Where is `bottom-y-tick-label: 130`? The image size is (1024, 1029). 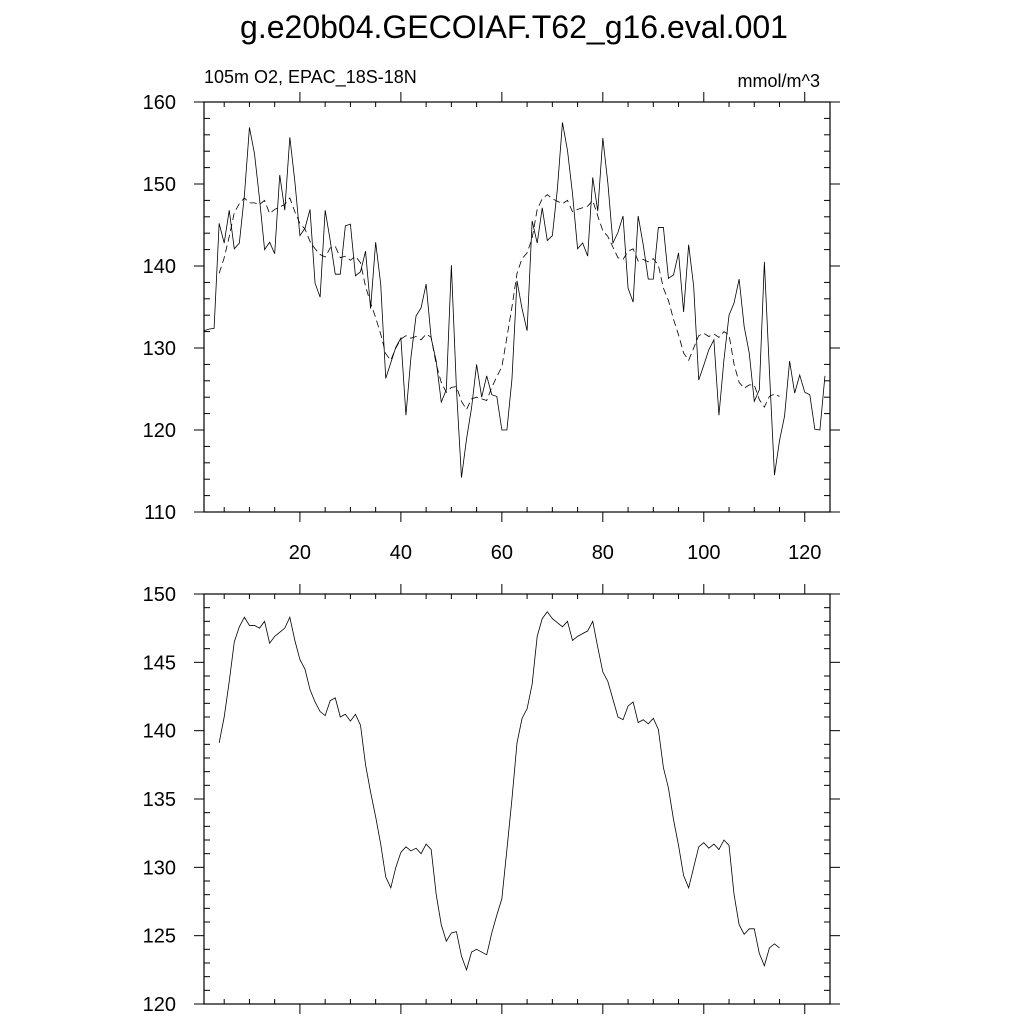
bottom-y-tick-label: 130 is located at coordinates (159, 868).